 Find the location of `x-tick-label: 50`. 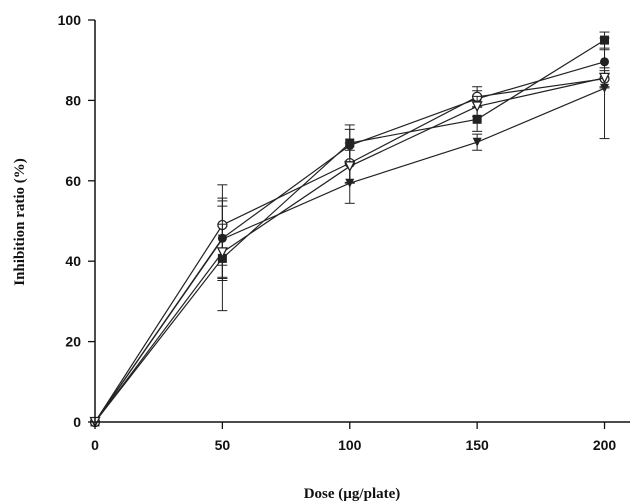

x-tick-label: 50 is located at coordinates (223, 445).